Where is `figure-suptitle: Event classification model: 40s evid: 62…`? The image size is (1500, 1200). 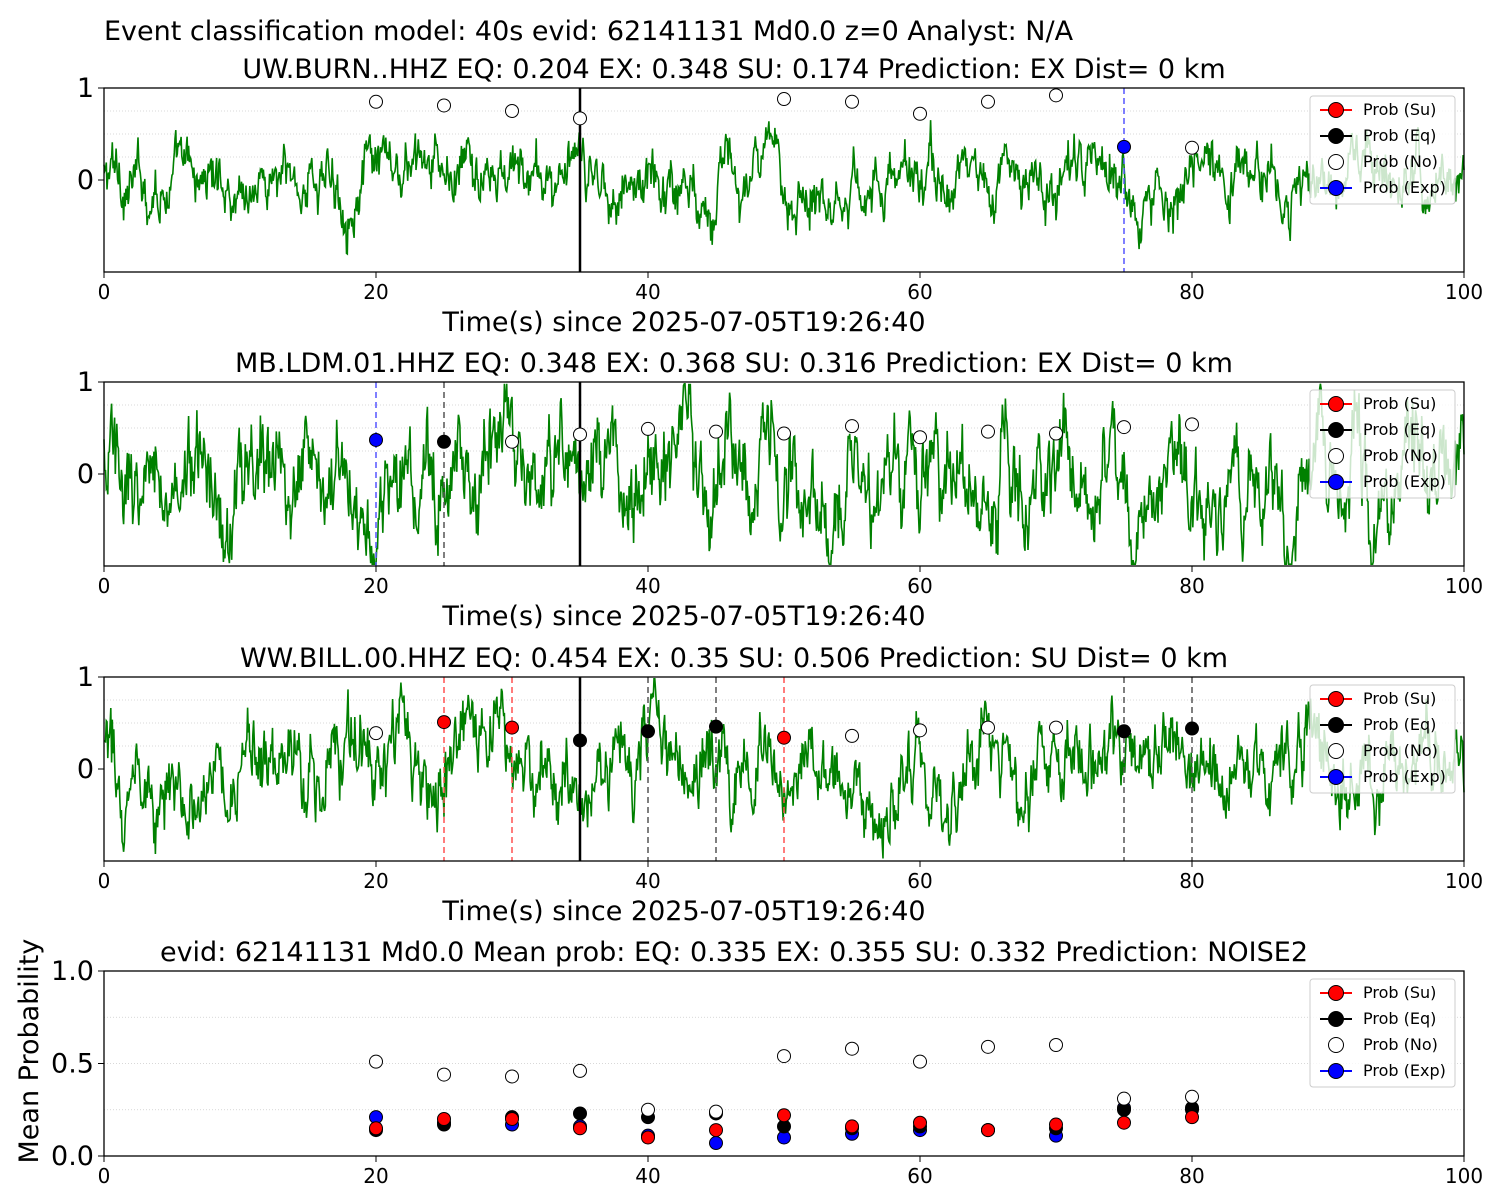 figure-suptitle: Event classification model: 40s evid: 62… is located at coordinates (589, 31).